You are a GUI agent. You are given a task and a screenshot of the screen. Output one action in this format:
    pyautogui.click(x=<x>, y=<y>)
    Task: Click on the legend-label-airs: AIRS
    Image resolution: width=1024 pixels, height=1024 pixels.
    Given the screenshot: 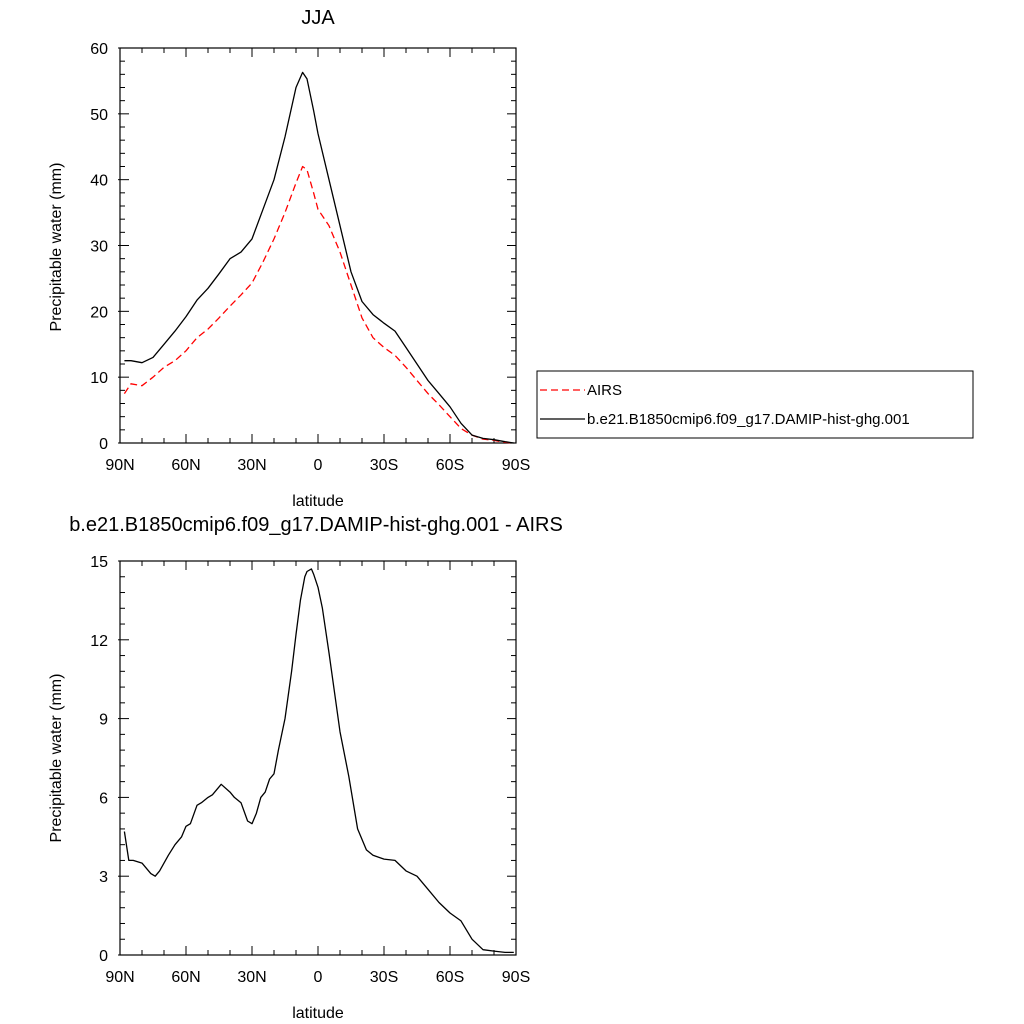 What is the action you would take?
    pyautogui.click(x=604, y=390)
    